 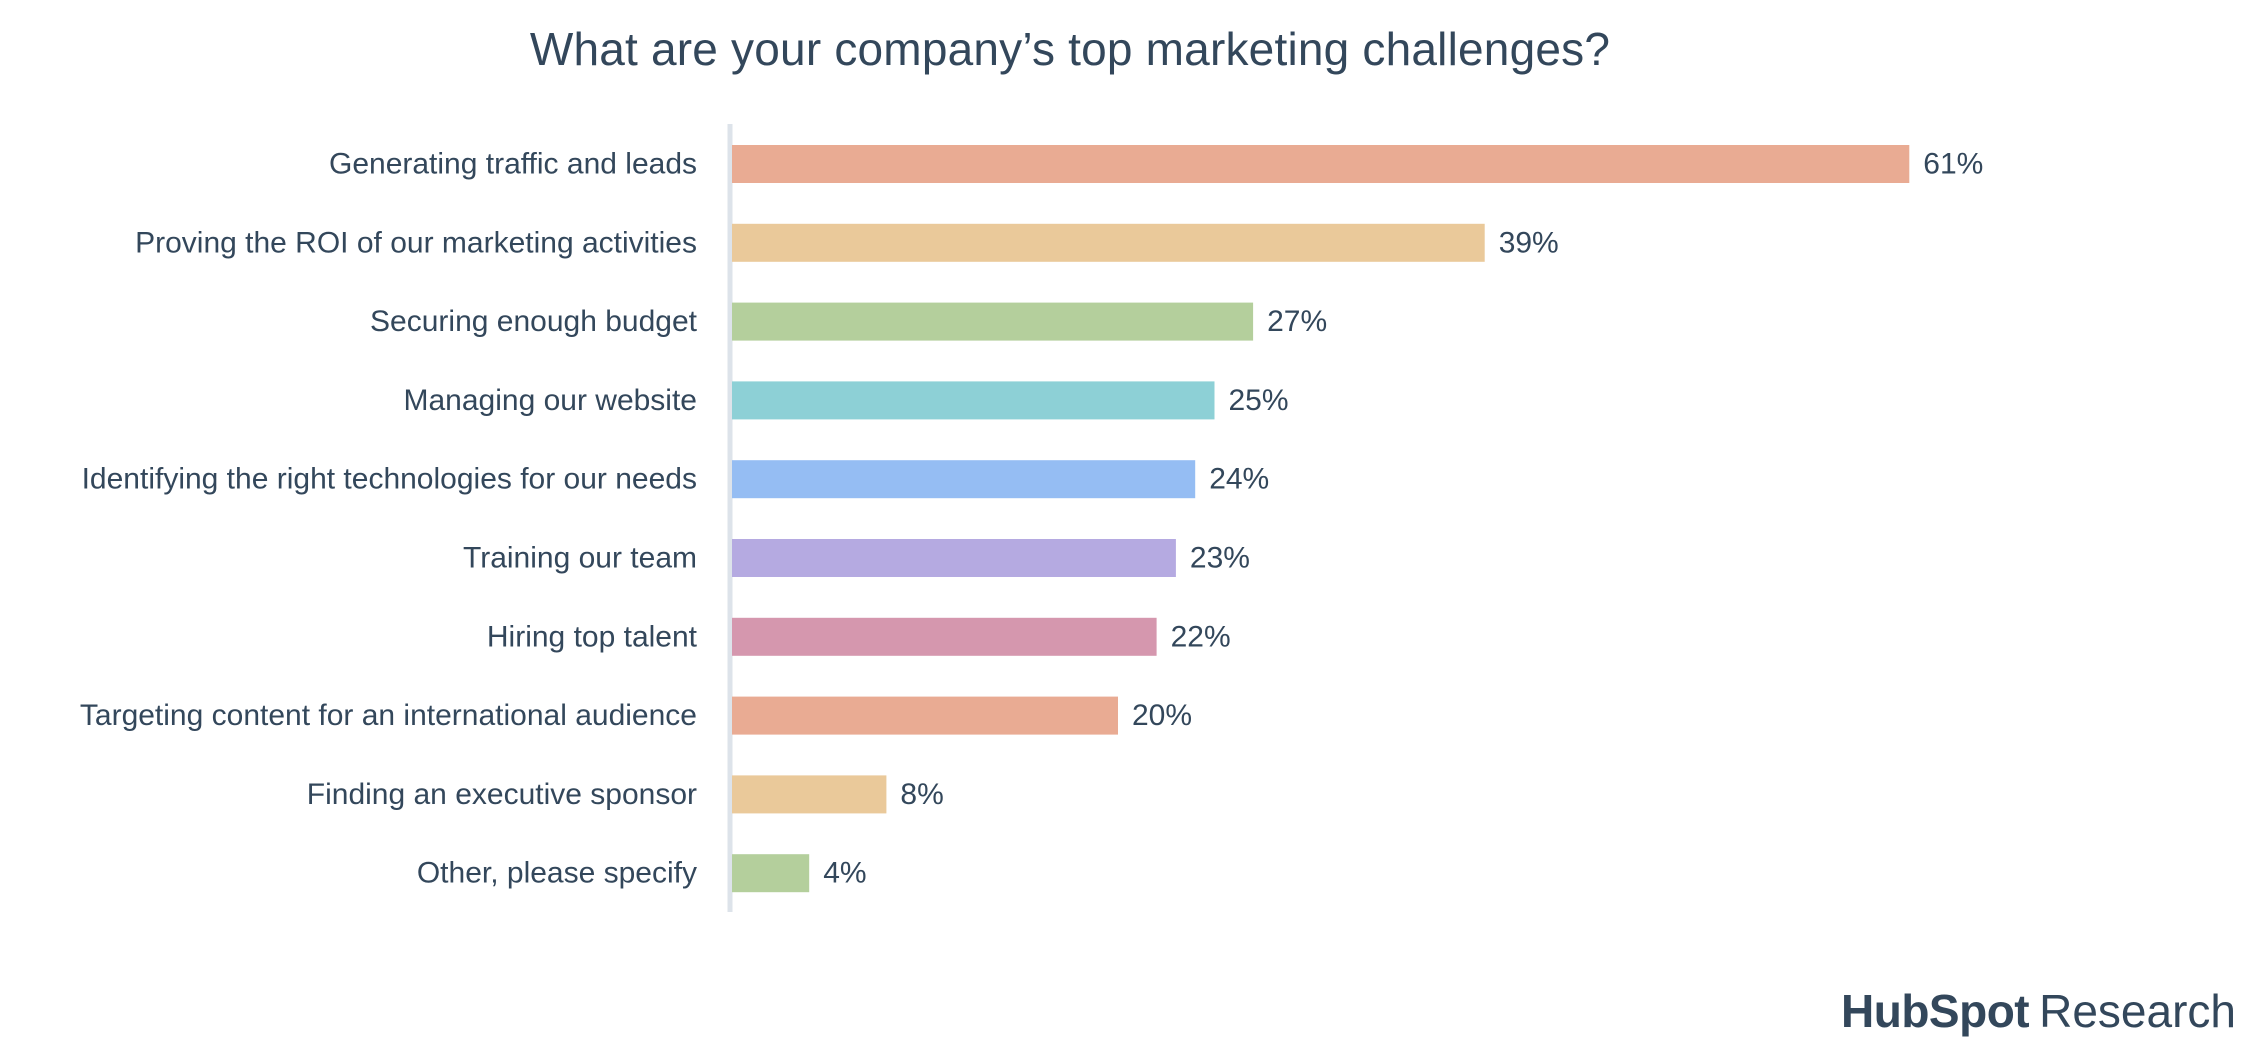 What do you see at coordinates (1162, 715) in the screenshot?
I see `value-label: 20%` at bounding box center [1162, 715].